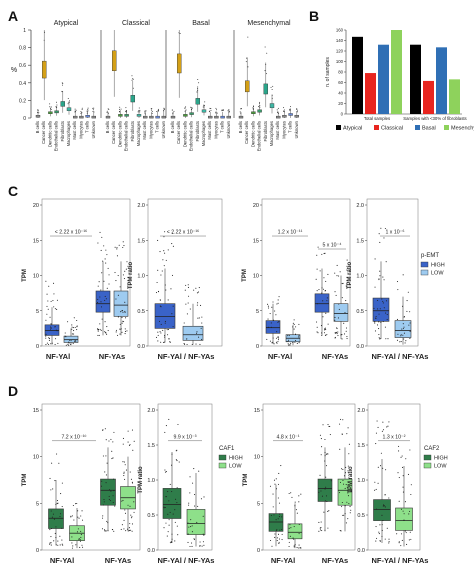  Describe the element at coordinates (340, 72) in the screenshot. I see `panel-b-y-tick-label: 80` at that location.